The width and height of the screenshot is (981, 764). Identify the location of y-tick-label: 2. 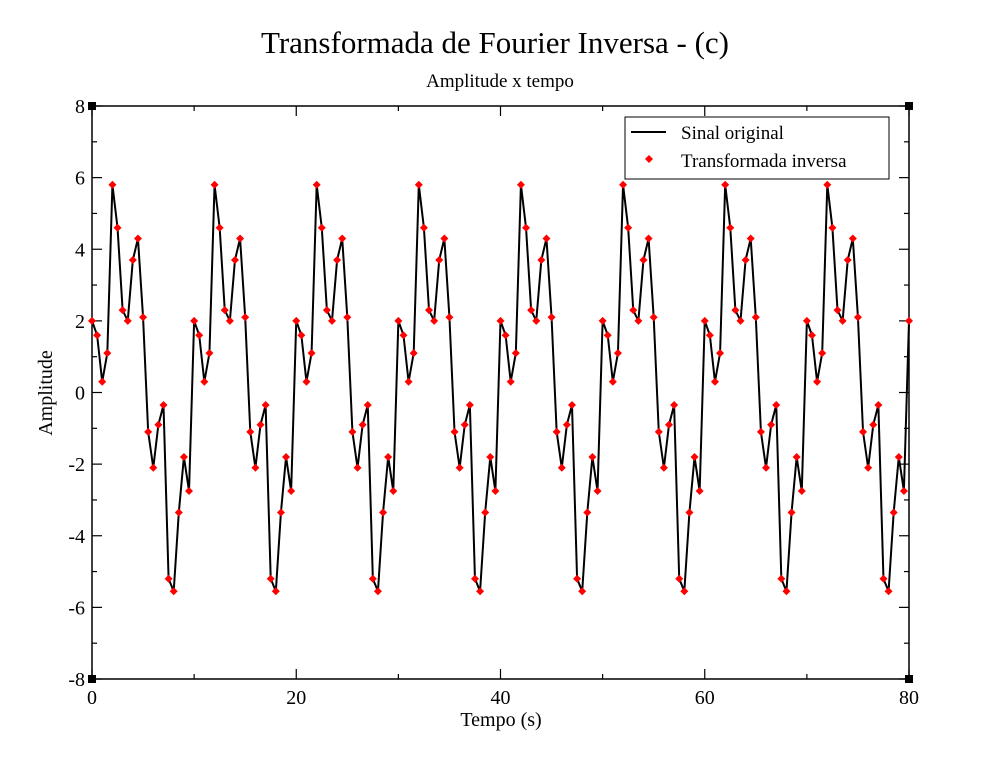
(80, 322).